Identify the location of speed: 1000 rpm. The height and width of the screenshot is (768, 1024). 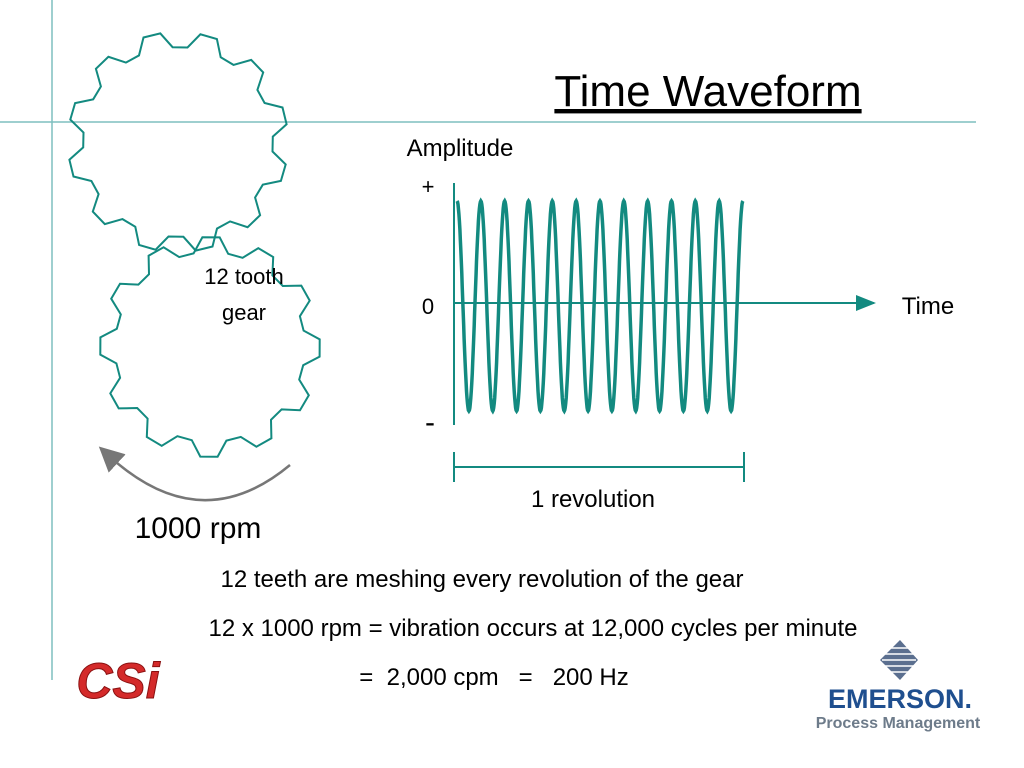
(198, 528).